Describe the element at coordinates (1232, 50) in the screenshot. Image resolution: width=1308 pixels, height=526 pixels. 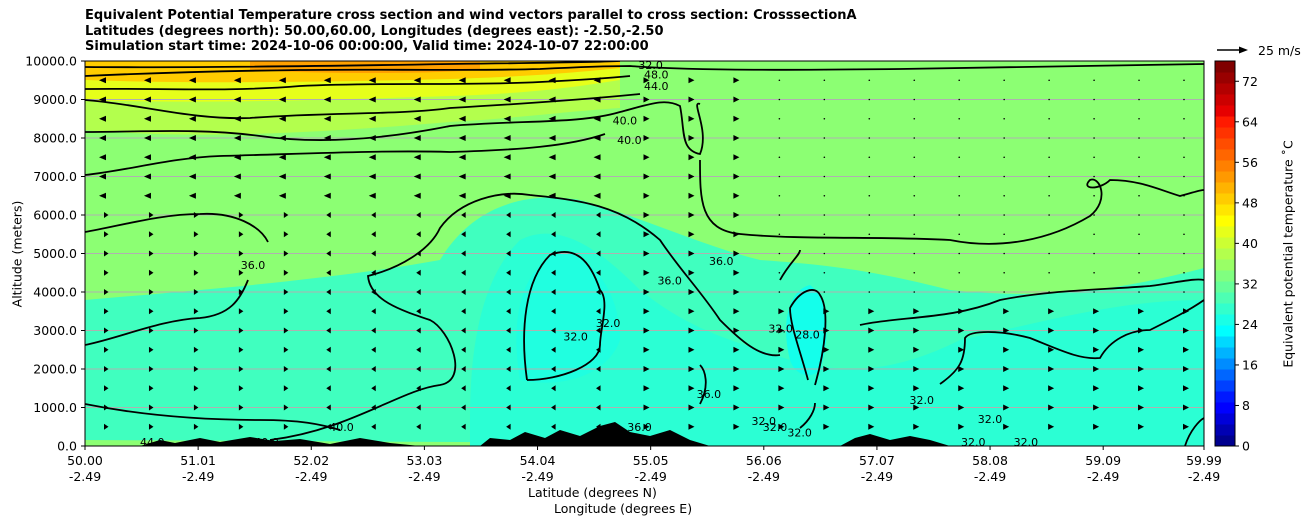
I see `reference-vector` at that location.